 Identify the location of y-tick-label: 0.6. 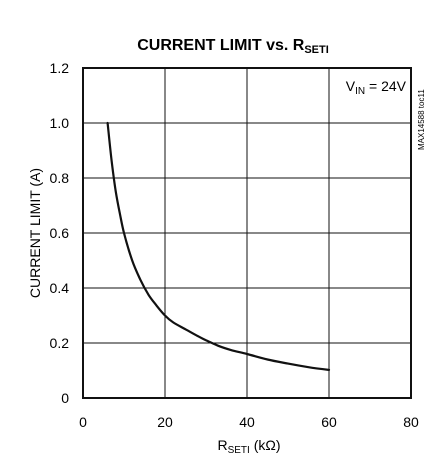
(60, 233).